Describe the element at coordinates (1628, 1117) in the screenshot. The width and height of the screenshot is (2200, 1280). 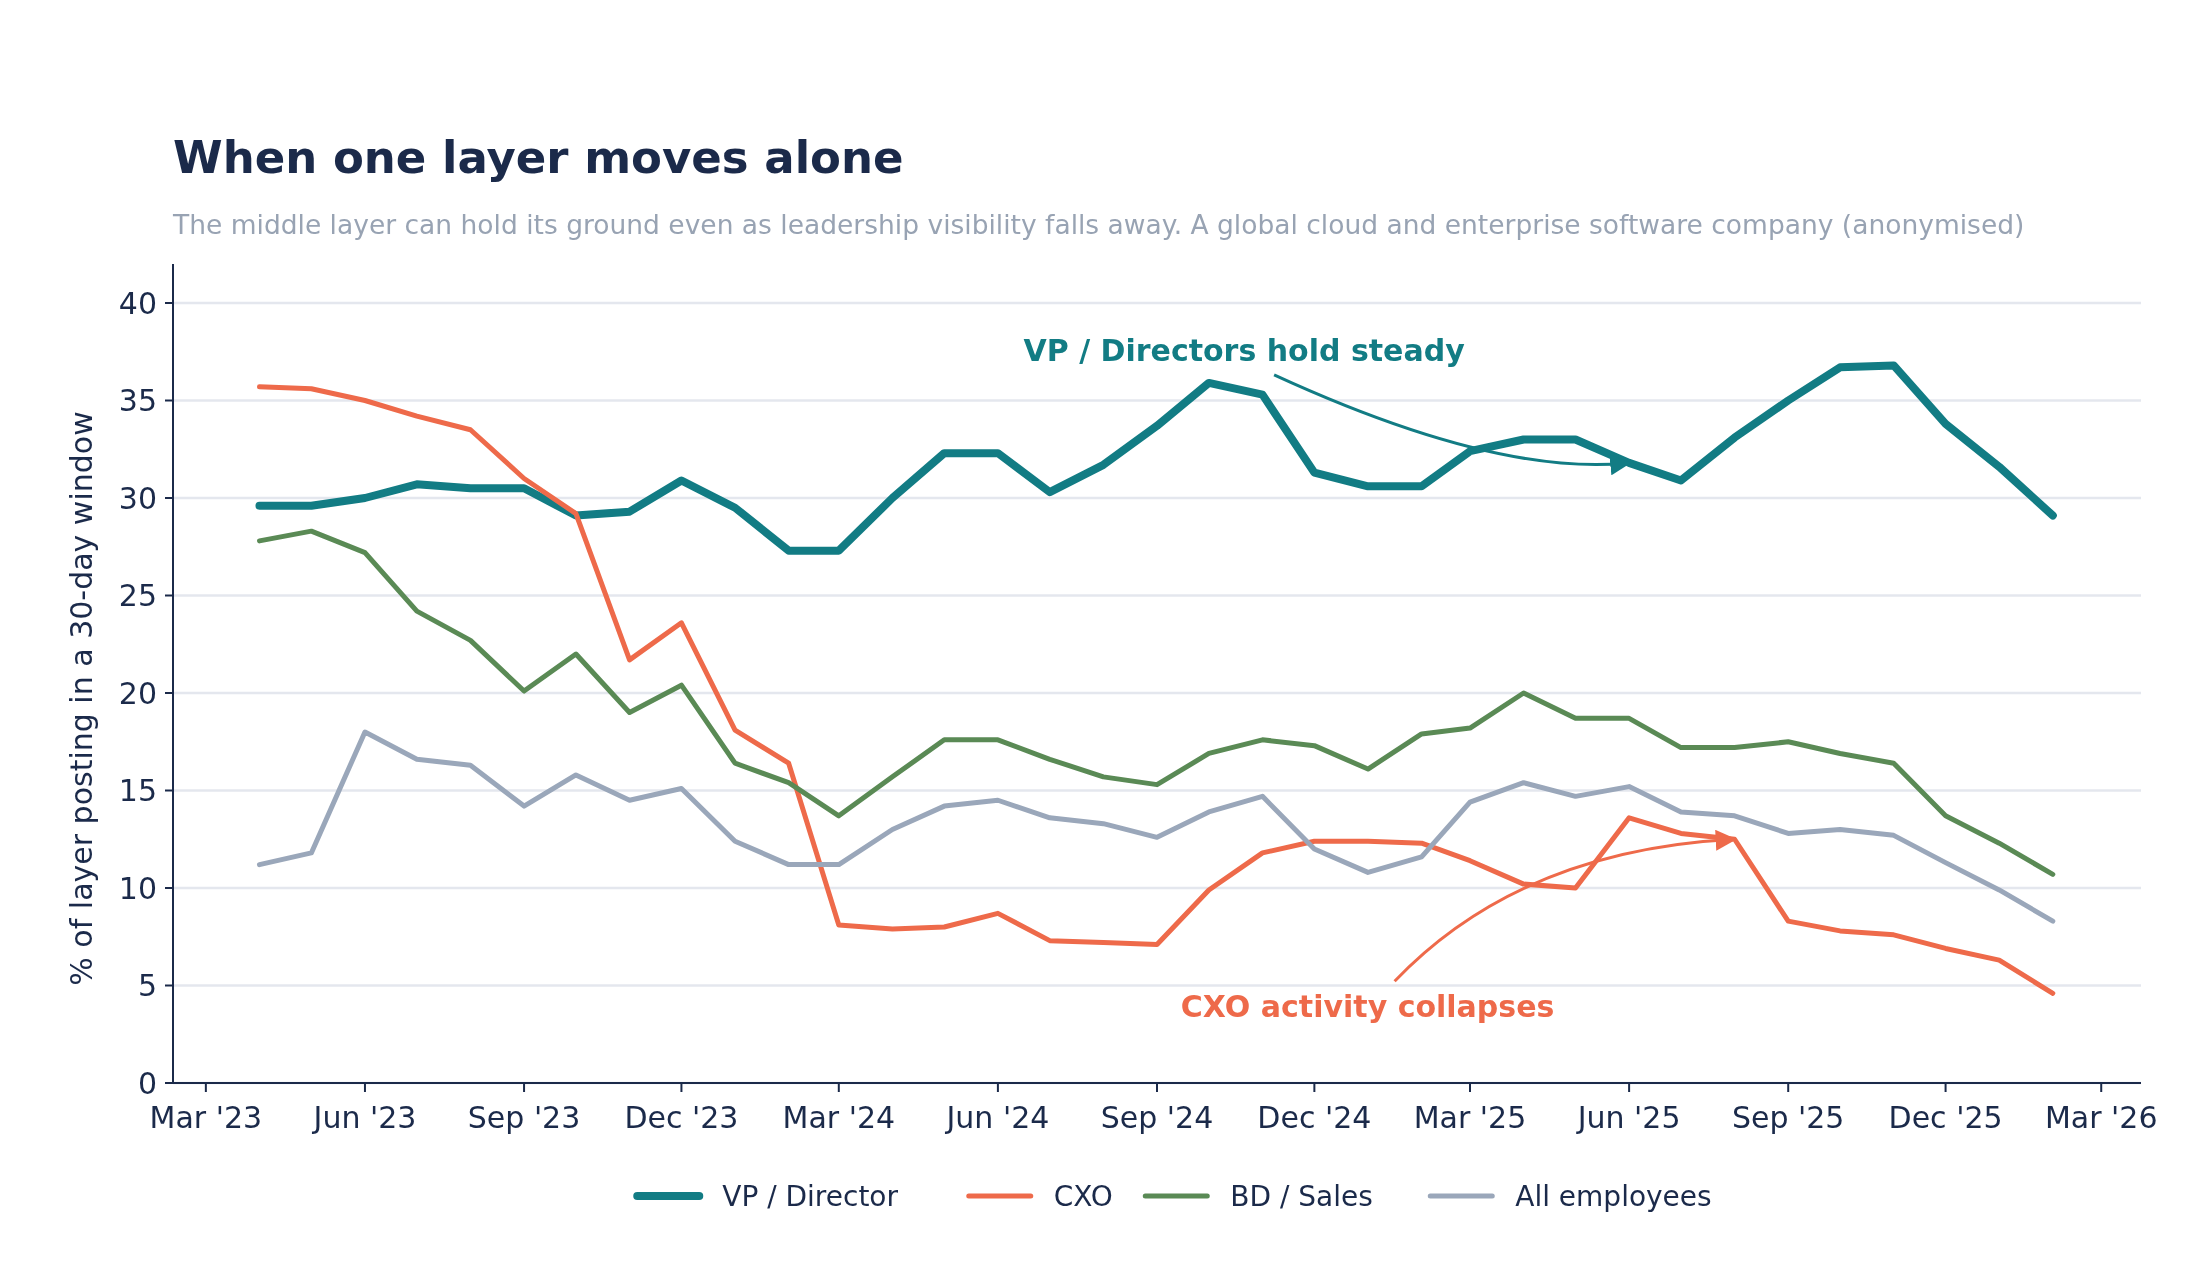
I see `x-tick-label: Jun '25` at that location.